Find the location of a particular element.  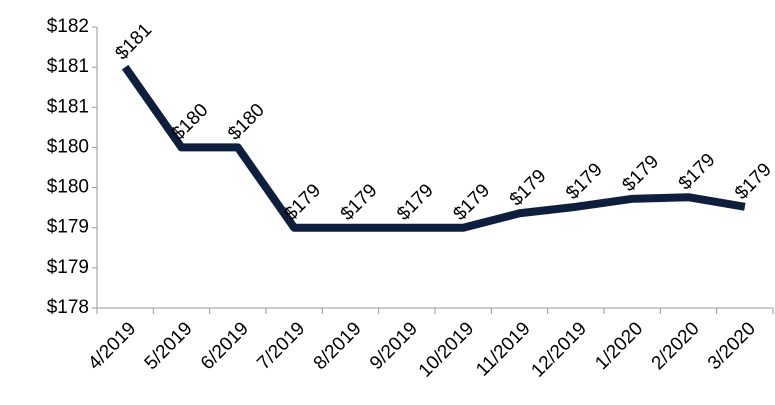

x-tick-label: 3/2020 is located at coordinates (732, 346).